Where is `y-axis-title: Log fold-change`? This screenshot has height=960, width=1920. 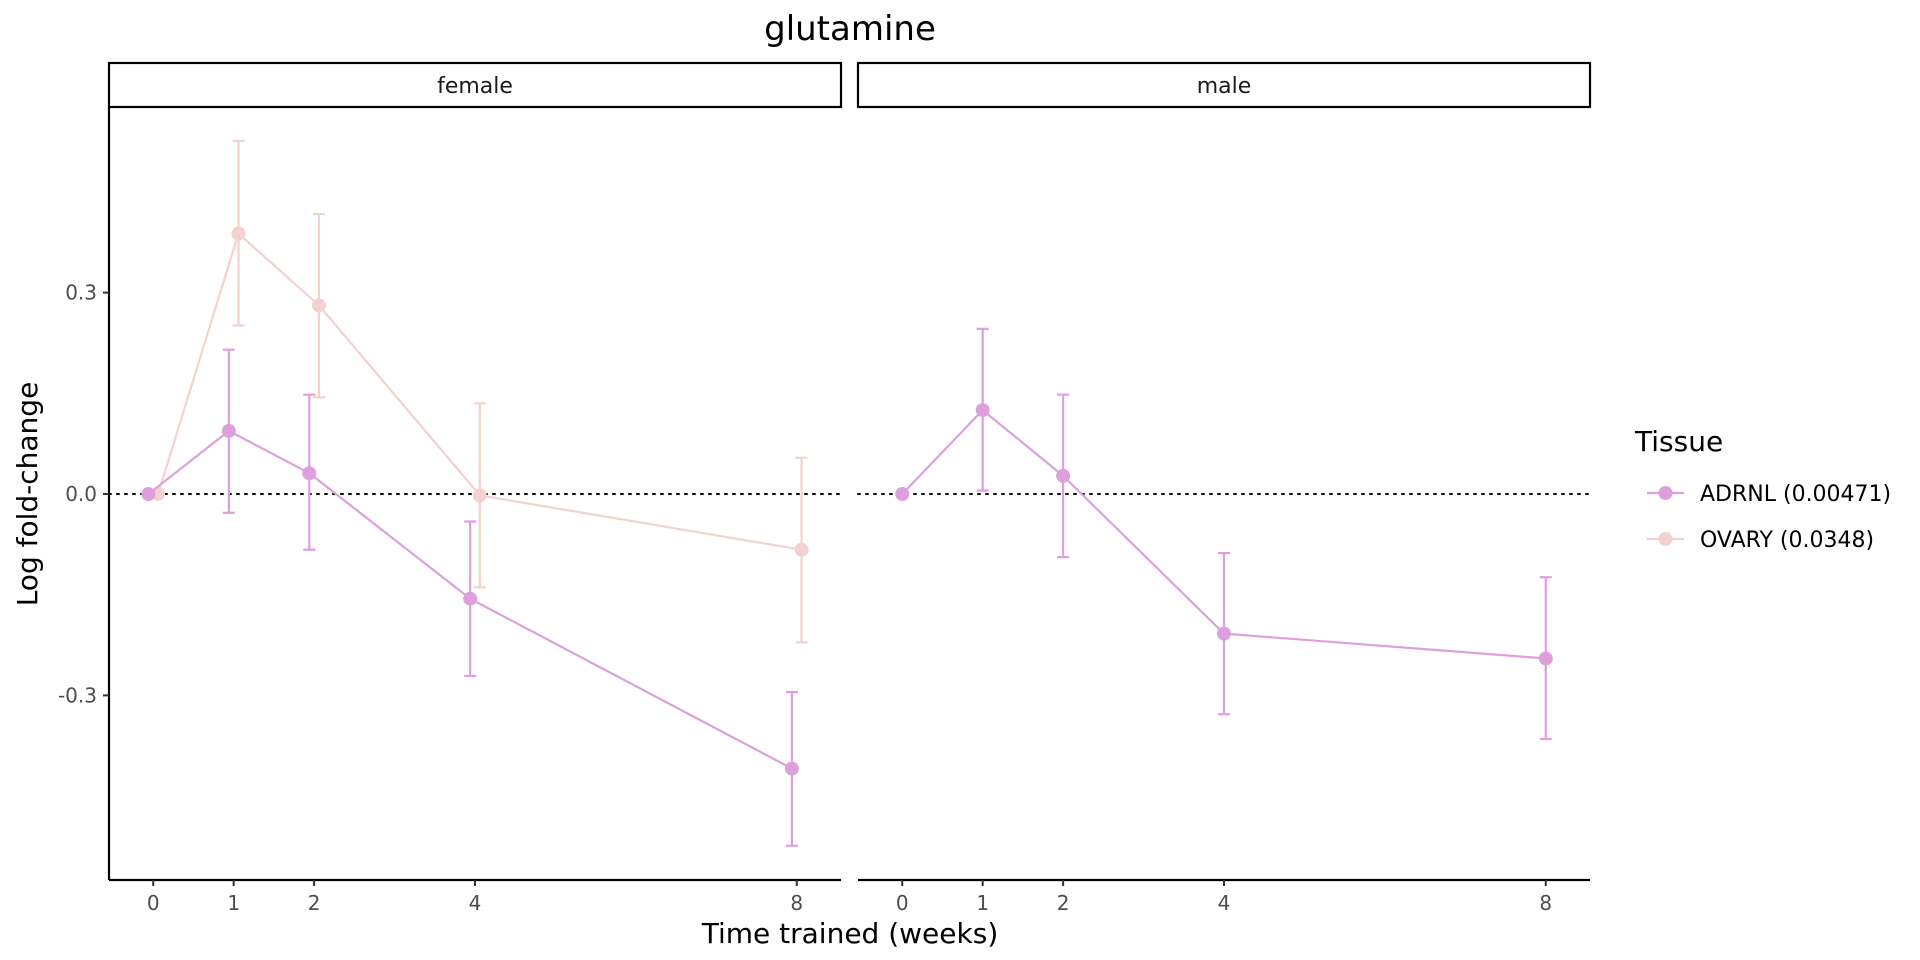 y-axis-title: Log fold-change is located at coordinates (27, 494).